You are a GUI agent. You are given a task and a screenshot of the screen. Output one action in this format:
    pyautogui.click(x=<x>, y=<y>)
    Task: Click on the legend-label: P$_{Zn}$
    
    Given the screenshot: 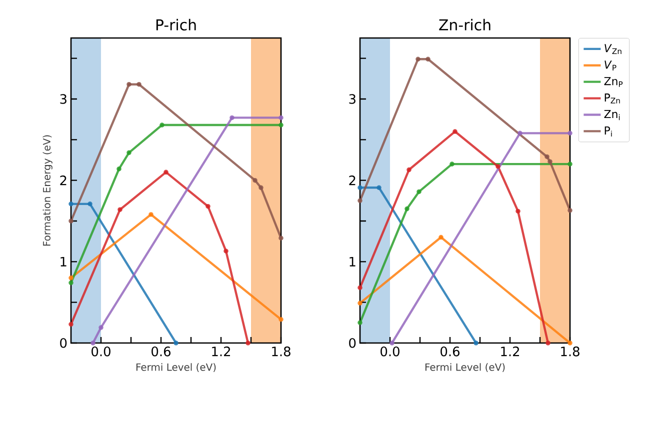 What is the action you would take?
    pyautogui.click(x=612, y=99)
    